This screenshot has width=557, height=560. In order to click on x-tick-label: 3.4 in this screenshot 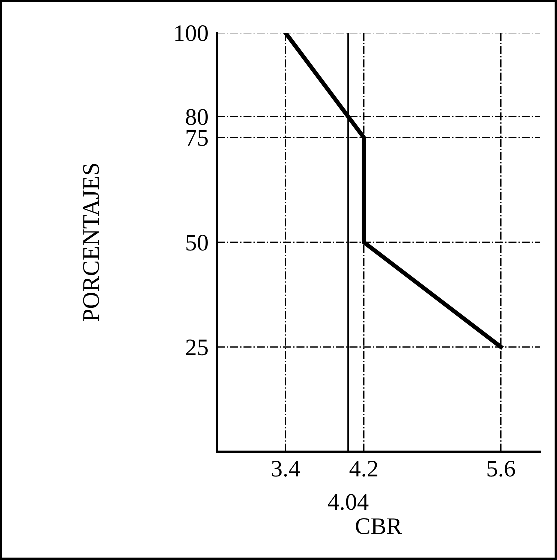, I will do `click(286, 469)`.